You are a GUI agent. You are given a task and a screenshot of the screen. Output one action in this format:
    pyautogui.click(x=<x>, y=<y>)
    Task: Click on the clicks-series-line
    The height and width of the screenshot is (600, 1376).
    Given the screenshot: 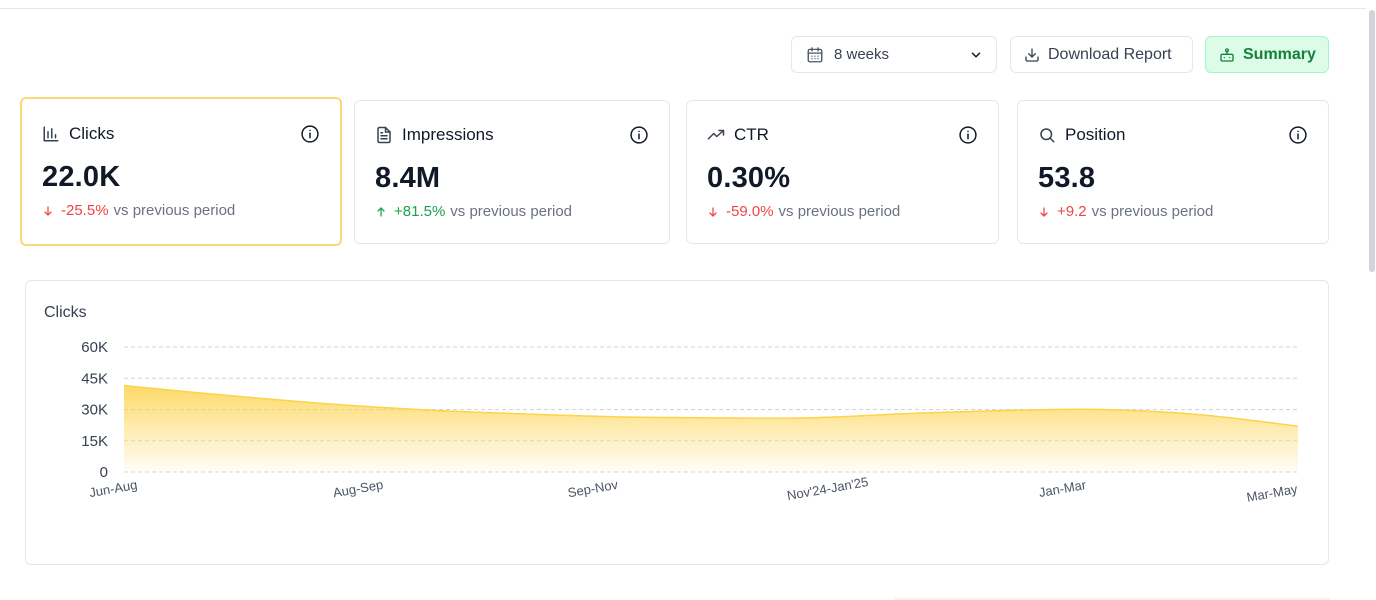 What is the action you would take?
    pyautogui.click(x=711, y=405)
    